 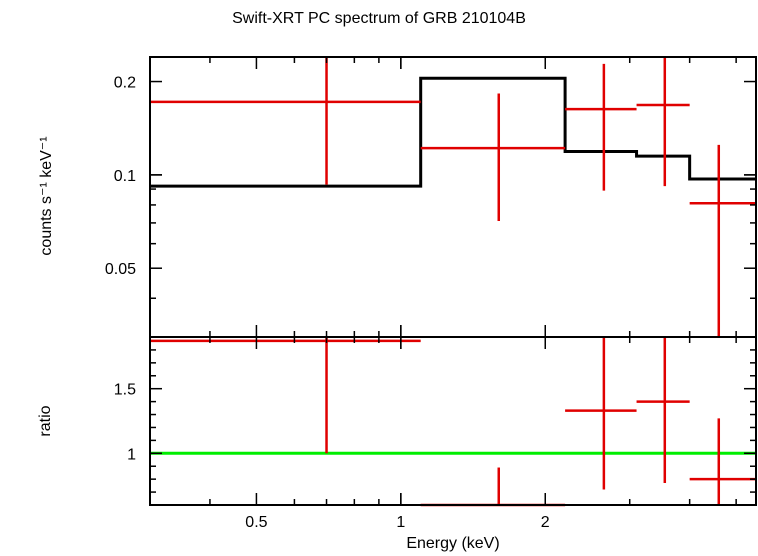 I want to click on x-tick-label-1: 1, so click(x=400, y=522).